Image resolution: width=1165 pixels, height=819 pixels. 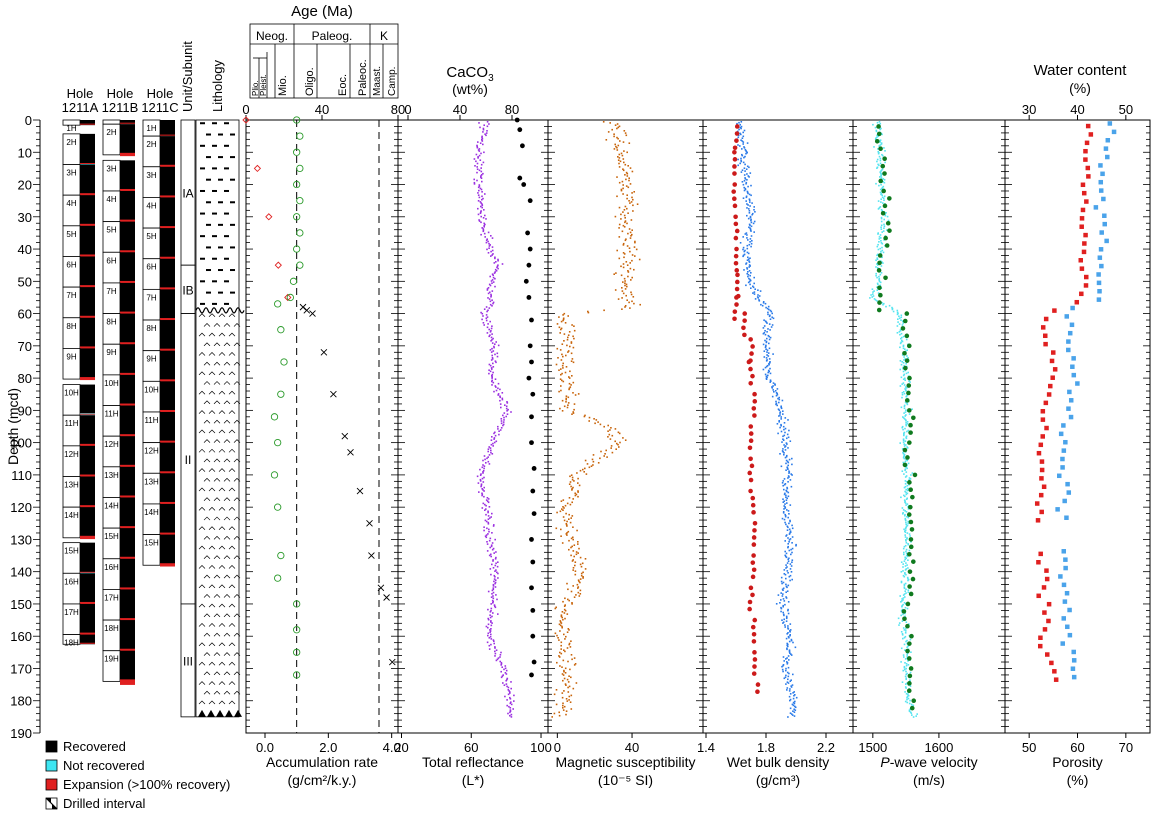 I want to click on age-datum-cross, so click(x=371, y=555).